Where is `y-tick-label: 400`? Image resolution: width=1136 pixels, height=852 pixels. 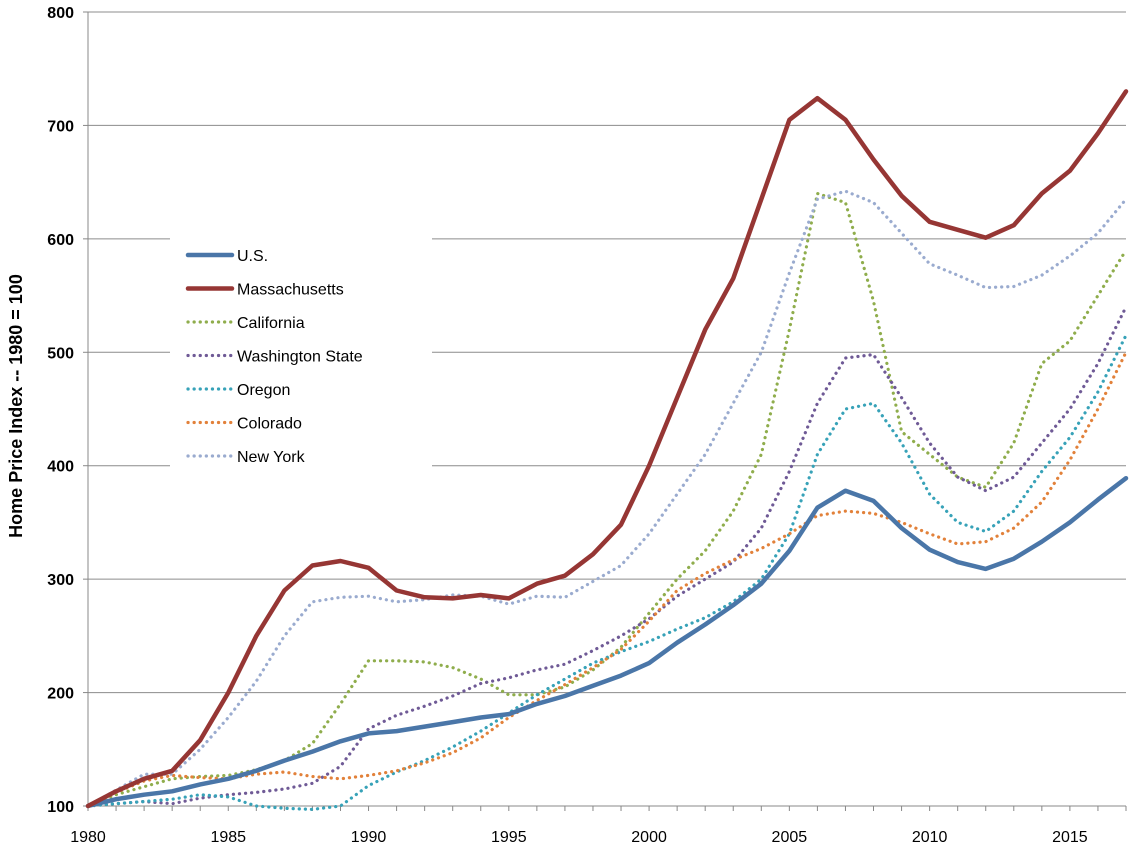 y-tick-label: 400 is located at coordinates (60, 467).